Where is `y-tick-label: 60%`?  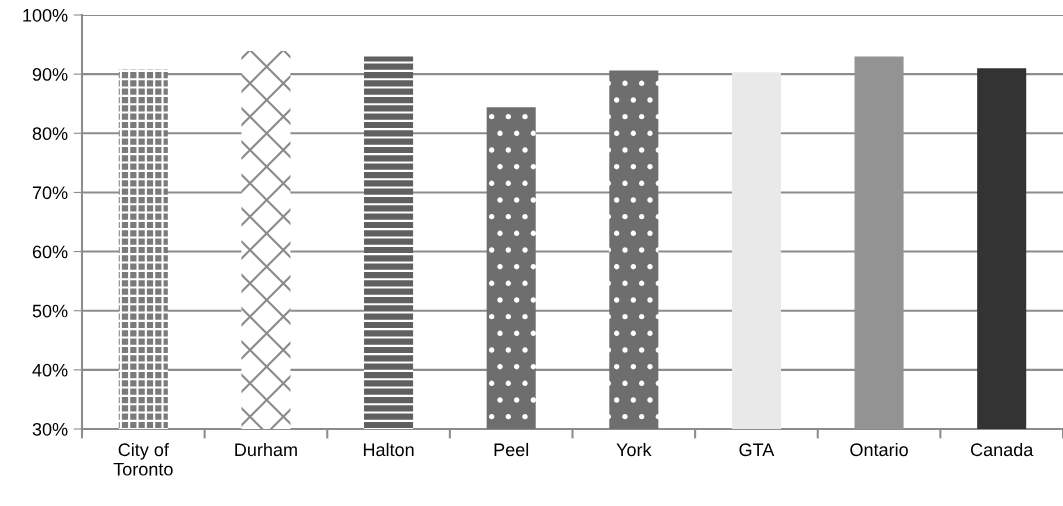
y-tick-label: 60% is located at coordinates (50, 252).